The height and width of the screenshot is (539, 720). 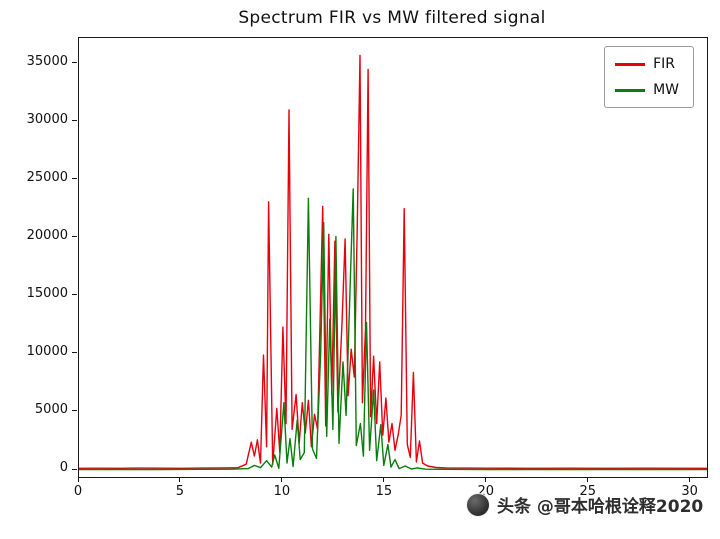 I want to click on x-tick-label: 15, so click(x=384, y=491).